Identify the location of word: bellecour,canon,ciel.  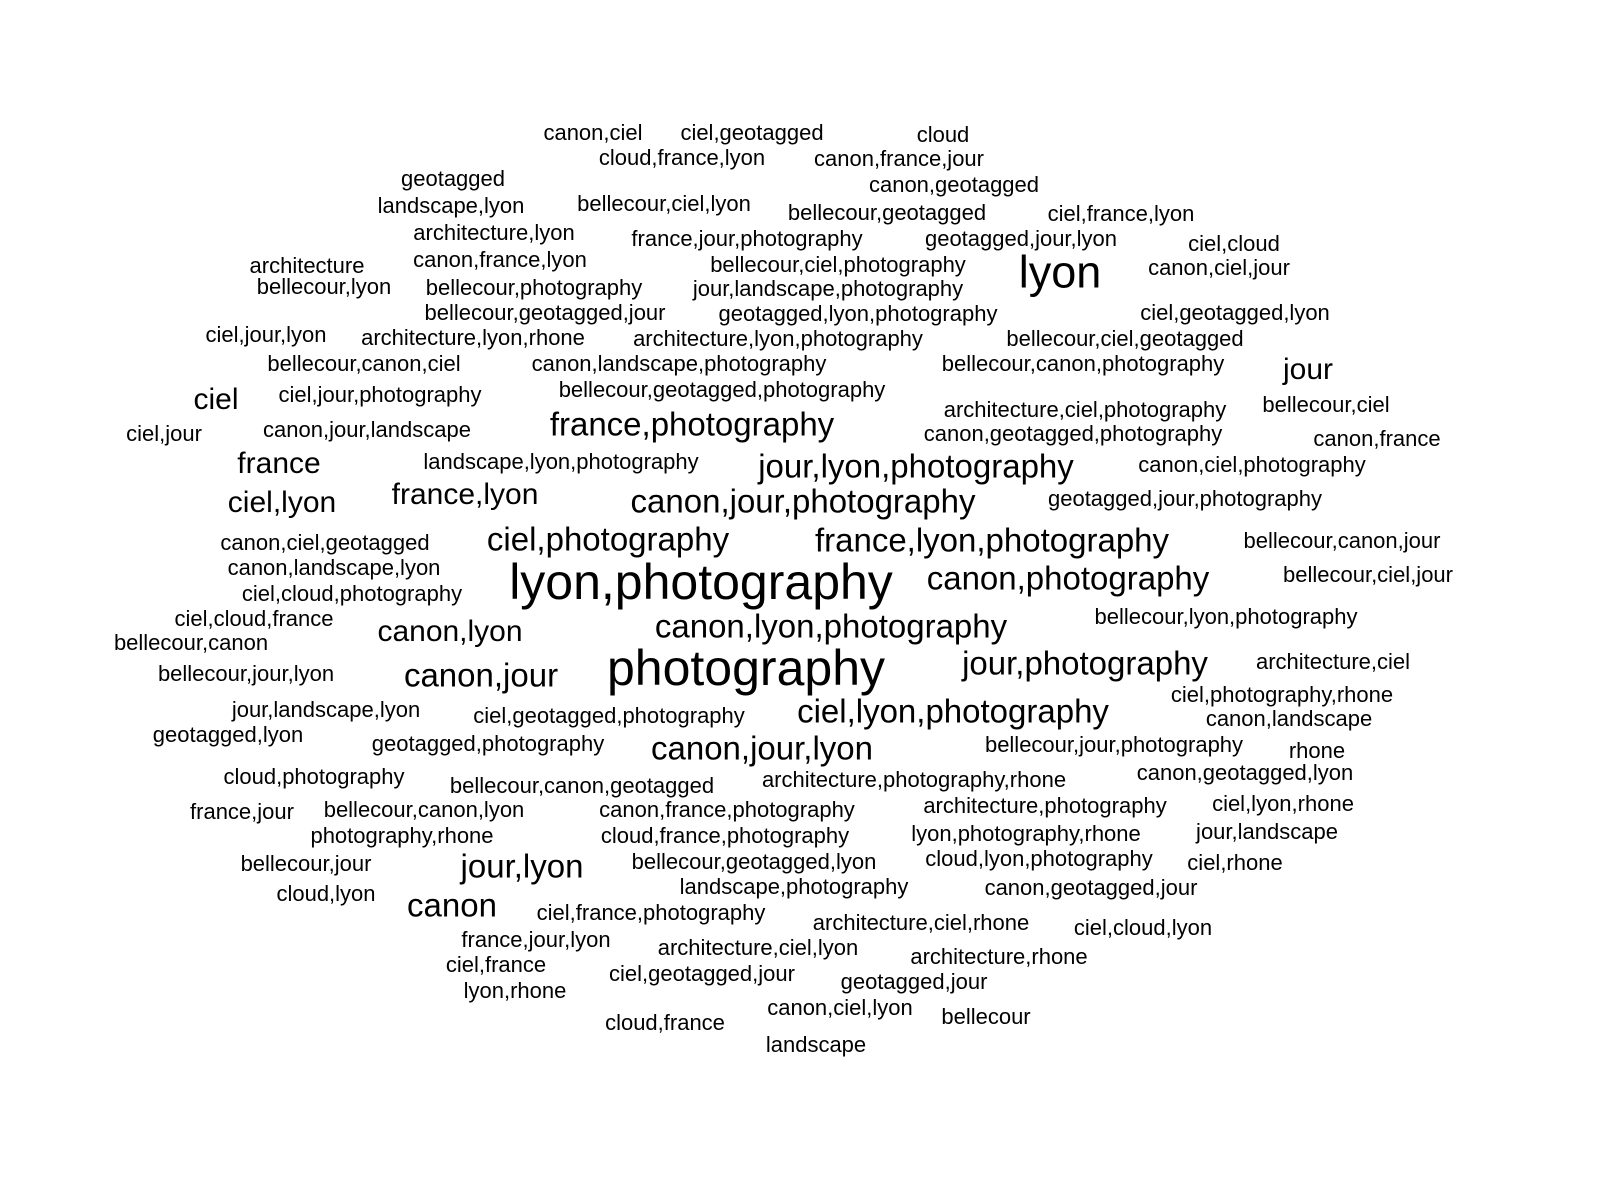
(364, 363).